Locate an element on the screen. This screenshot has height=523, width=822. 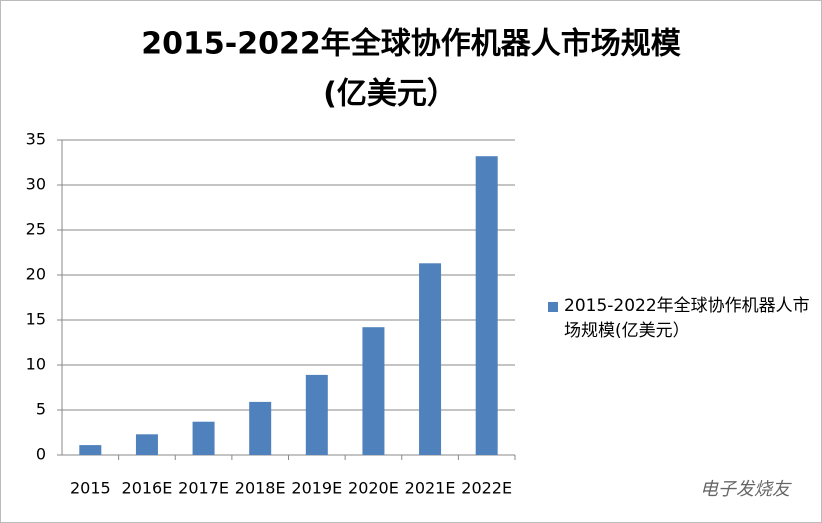
x-tick-label: 2021E is located at coordinates (430, 488).